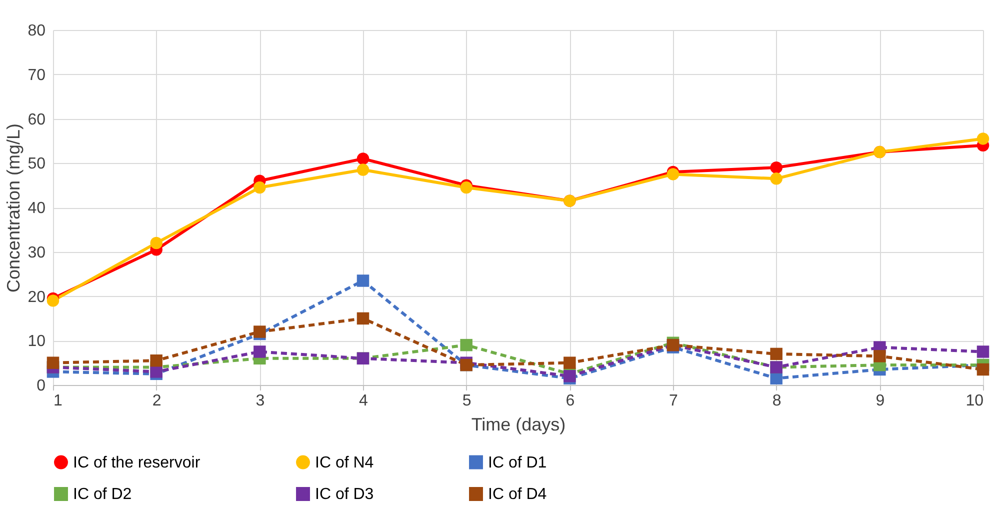 The width and height of the screenshot is (996, 523). Describe the element at coordinates (673, 401) in the screenshot. I see `x-tick-label: 7` at that location.